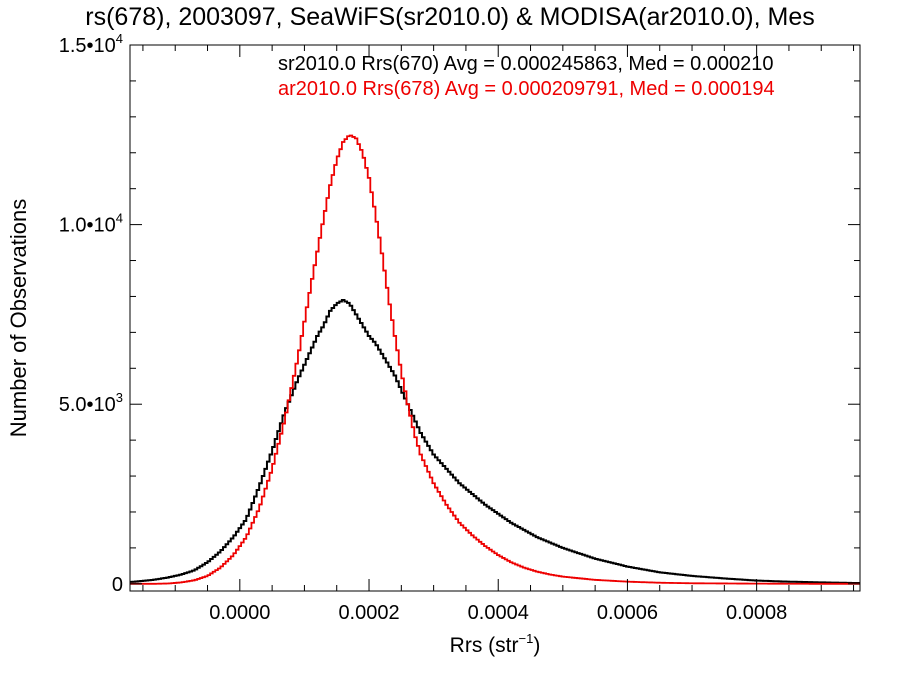  What do you see at coordinates (627, 613) in the screenshot?
I see `x-tick-label: 0.0006` at bounding box center [627, 613].